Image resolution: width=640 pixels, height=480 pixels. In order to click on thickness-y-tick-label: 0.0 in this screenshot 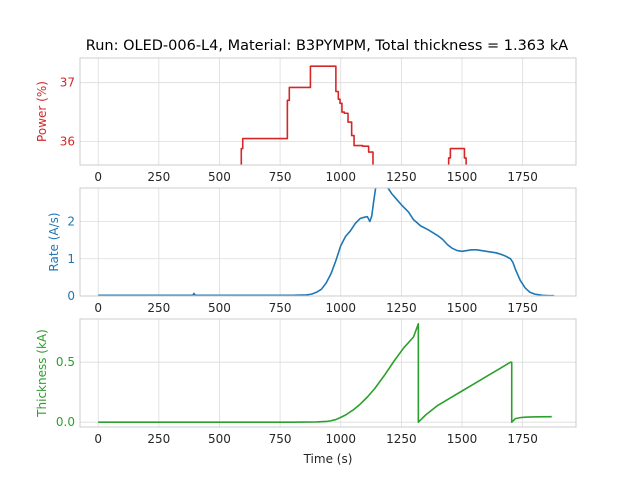, I will do `click(65, 422)`.